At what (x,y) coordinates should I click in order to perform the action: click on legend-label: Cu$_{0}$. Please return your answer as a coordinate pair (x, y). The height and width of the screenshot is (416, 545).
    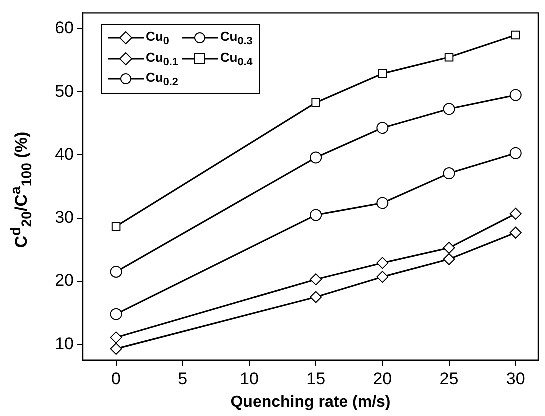
    Looking at the image, I should click on (158, 38).